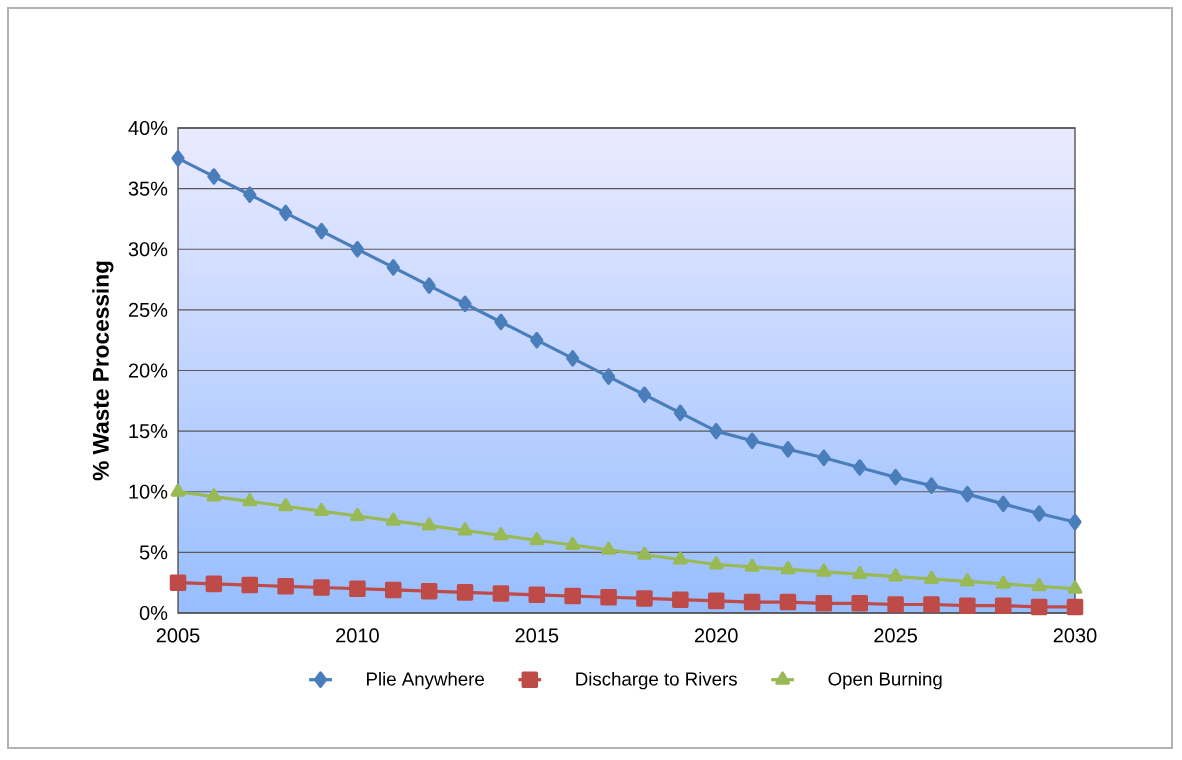 The height and width of the screenshot is (760, 1182). What do you see at coordinates (716, 635) in the screenshot?
I see `x-tick-label: 2020` at bounding box center [716, 635].